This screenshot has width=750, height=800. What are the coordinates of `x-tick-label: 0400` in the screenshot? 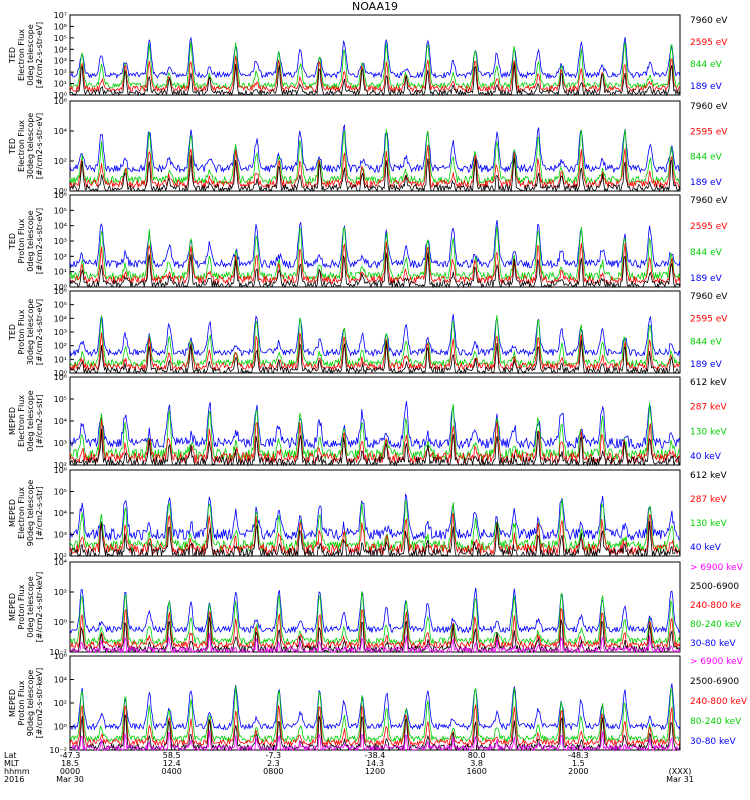 It's located at (171, 771).